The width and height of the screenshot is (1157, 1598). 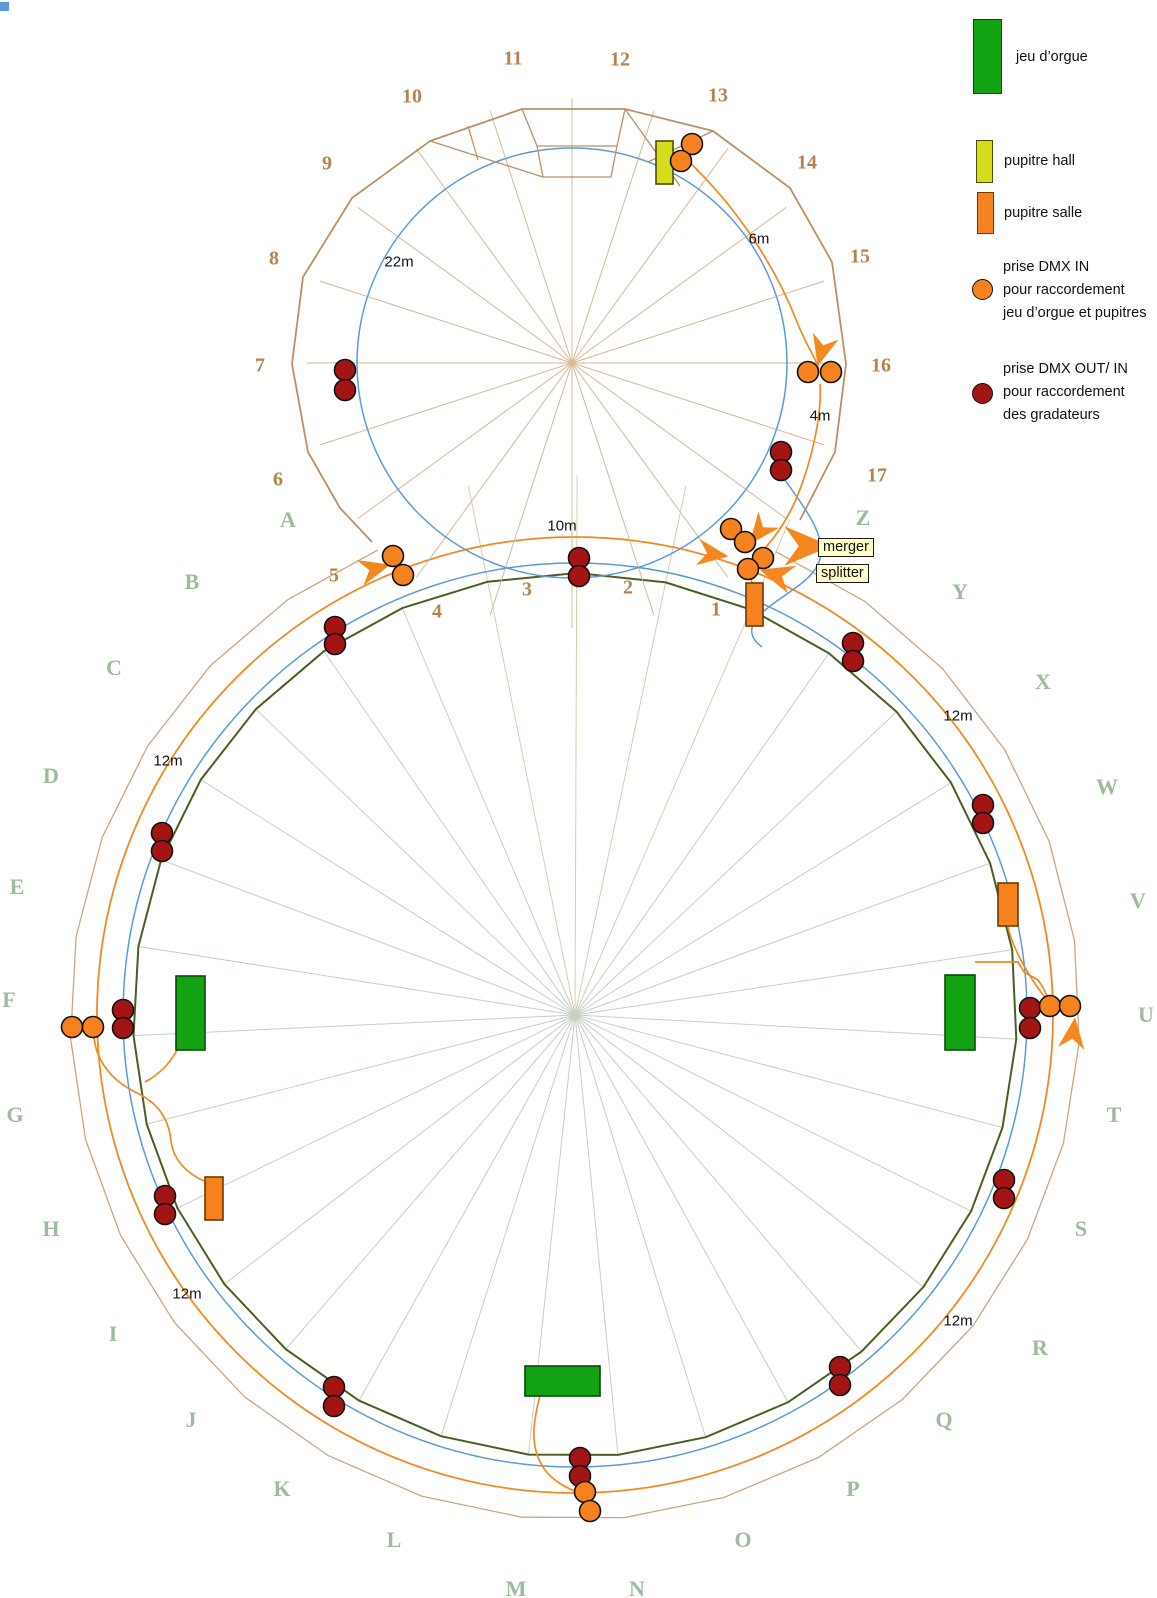 What do you see at coordinates (1064, 290) in the screenshot?
I see `legend-dmx-in-line2: pour raccordement` at bounding box center [1064, 290].